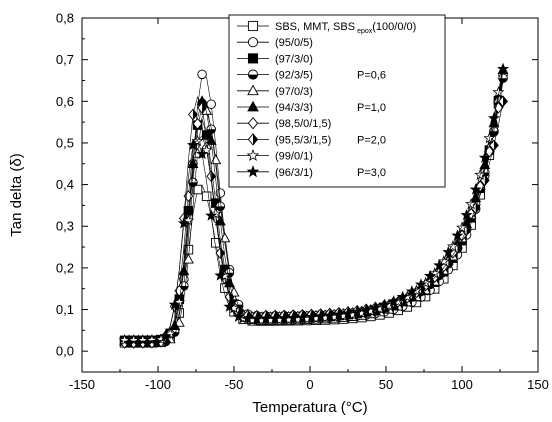  I want to click on legend-item: (99/0/1), so click(275, 155).